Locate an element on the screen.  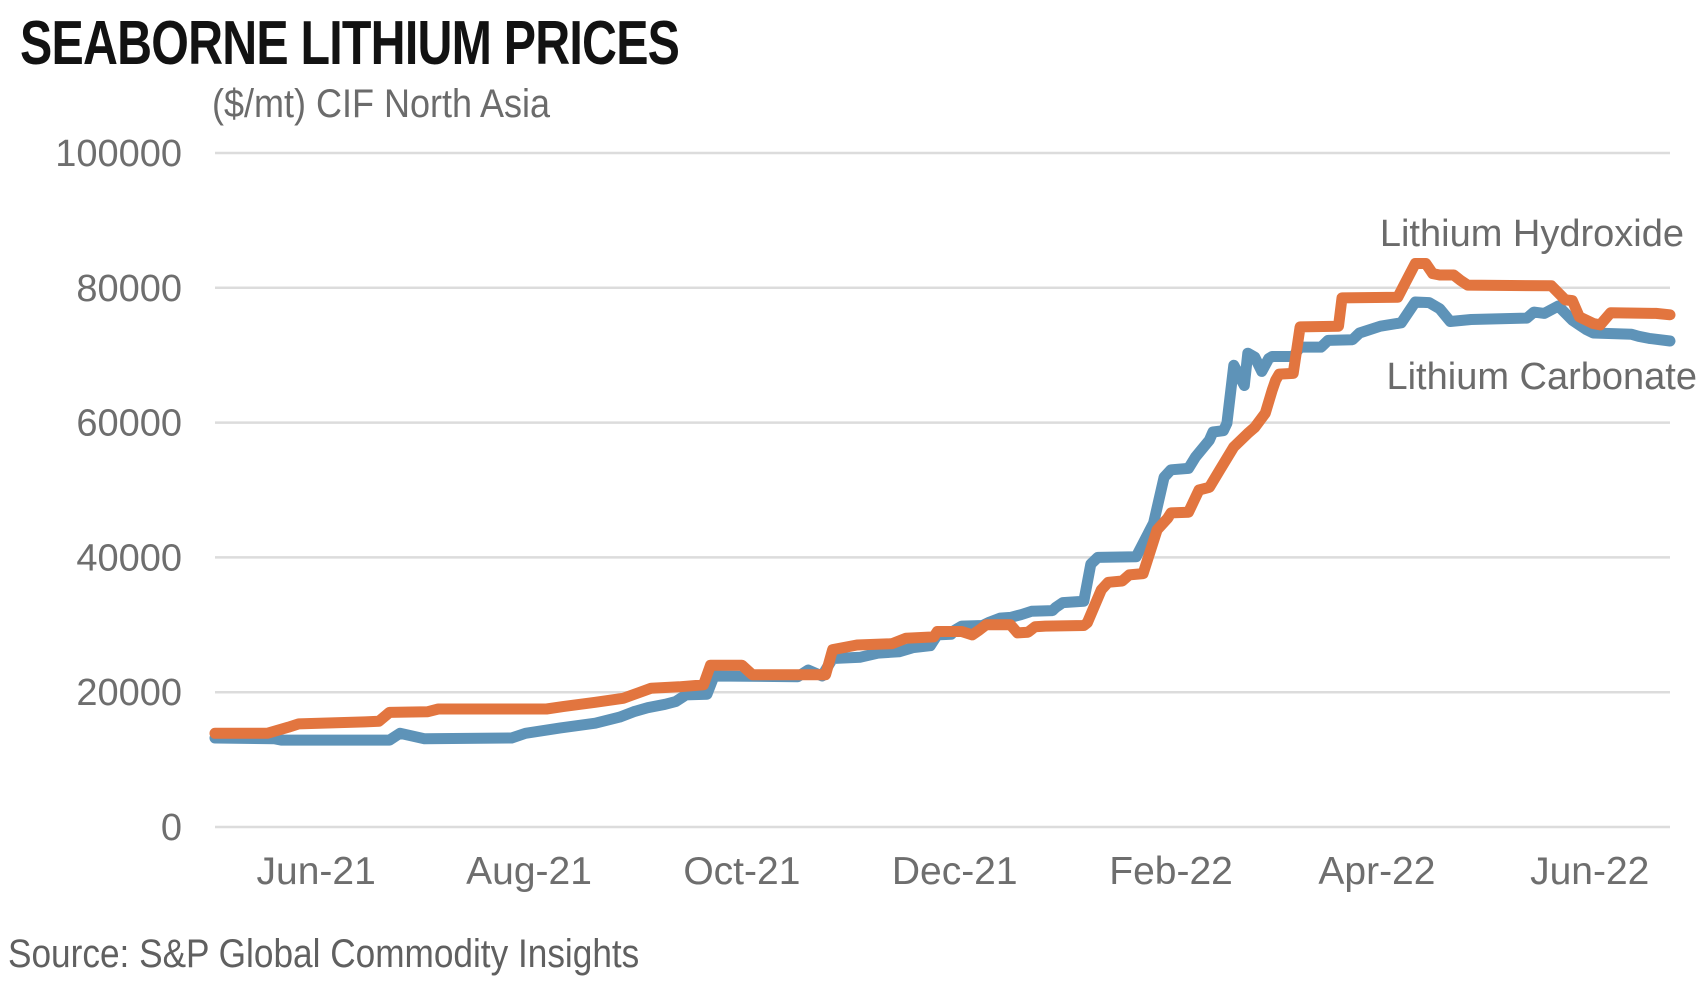
y-tick-label-40000: 40000 is located at coordinates (129, 558).